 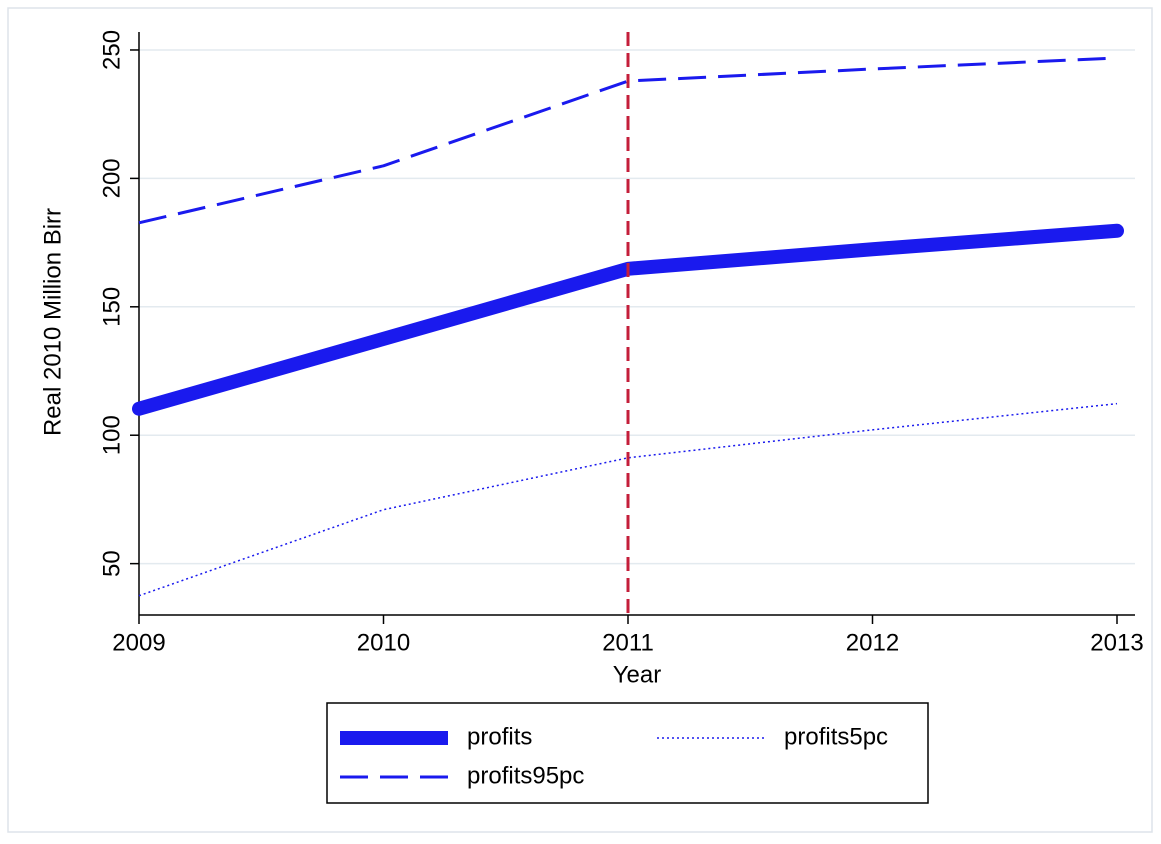 What do you see at coordinates (383, 642) in the screenshot?
I see `x-tick-label: 2010` at bounding box center [383, 642].